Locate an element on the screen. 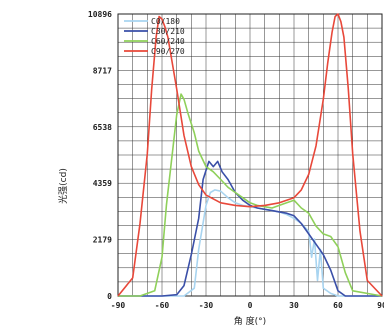 Image resolution: width=384 pixels, height=328 pixels. x-tick-label: 90 is located at coordinates (380, 305).